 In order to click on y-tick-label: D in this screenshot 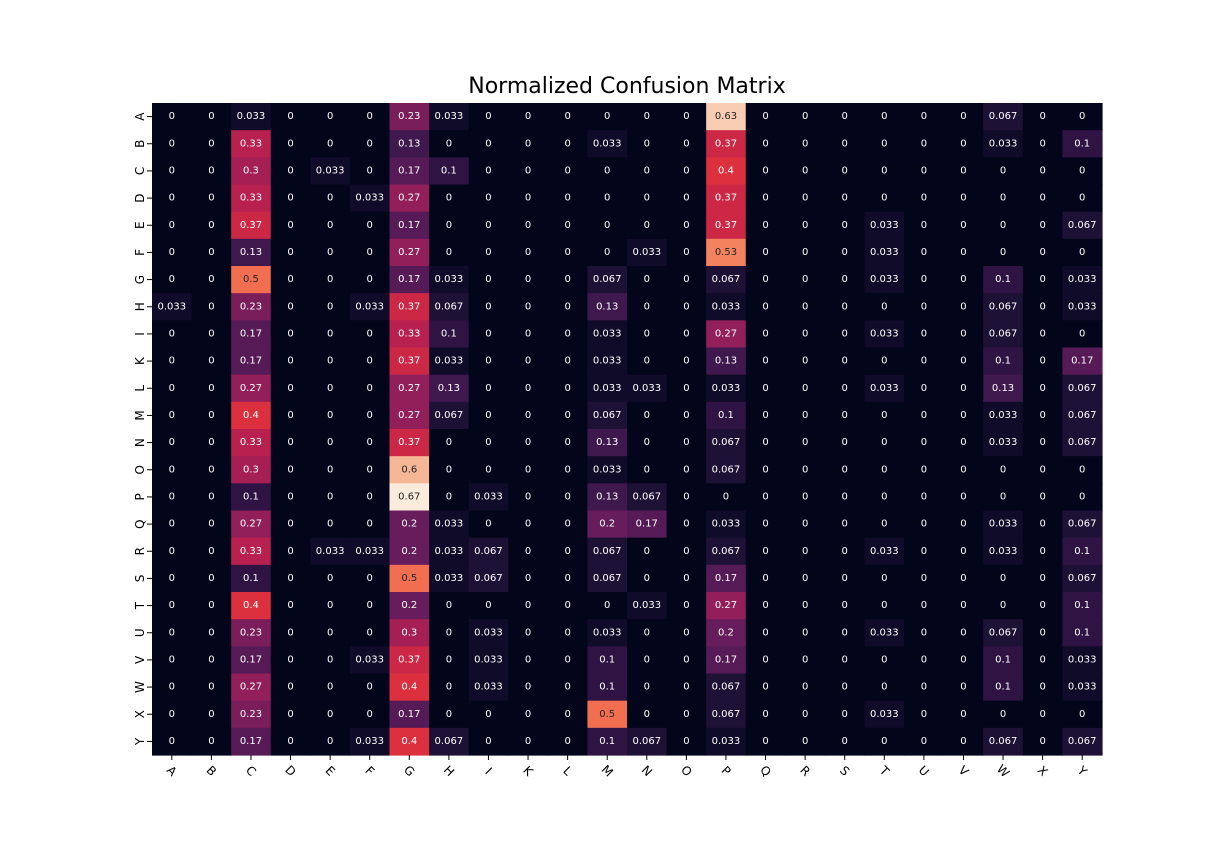, I will do `click(140, 197)`.